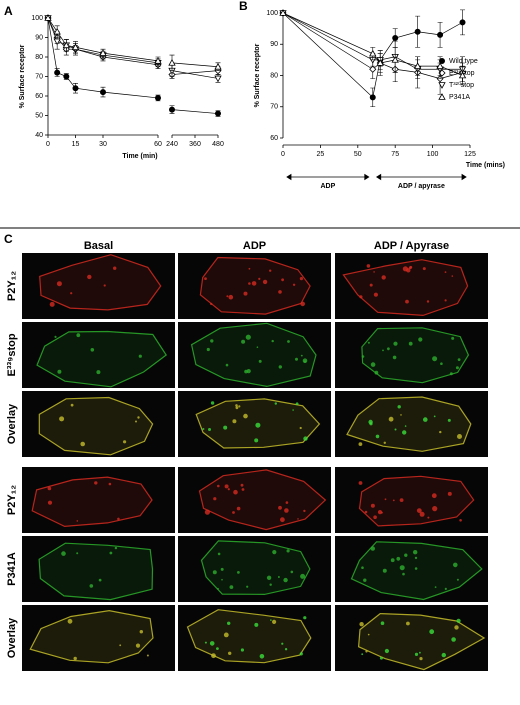 The image size is (520, 705). What do you see at coordinates (158, 144) in the screenshot?
I see `x-tick-label: 60` at bounding box center [158, 144].